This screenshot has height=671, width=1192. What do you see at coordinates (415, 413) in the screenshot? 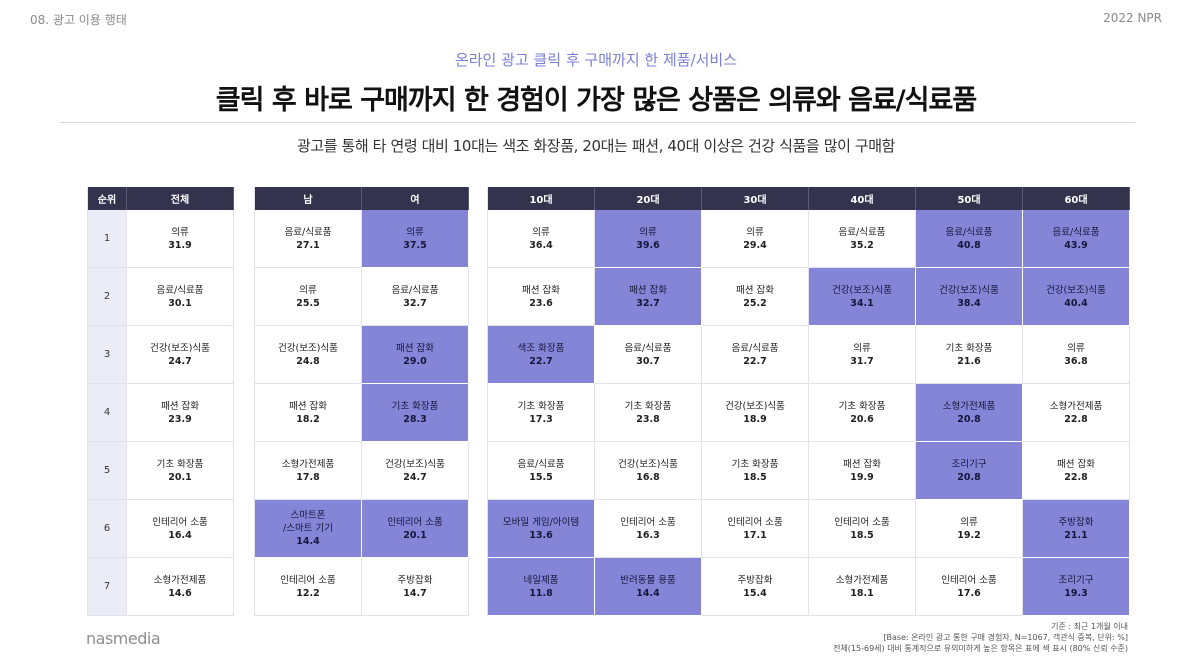
I see `table-cell: 기초 화장품 28.3` at bounding box center [415, 413].